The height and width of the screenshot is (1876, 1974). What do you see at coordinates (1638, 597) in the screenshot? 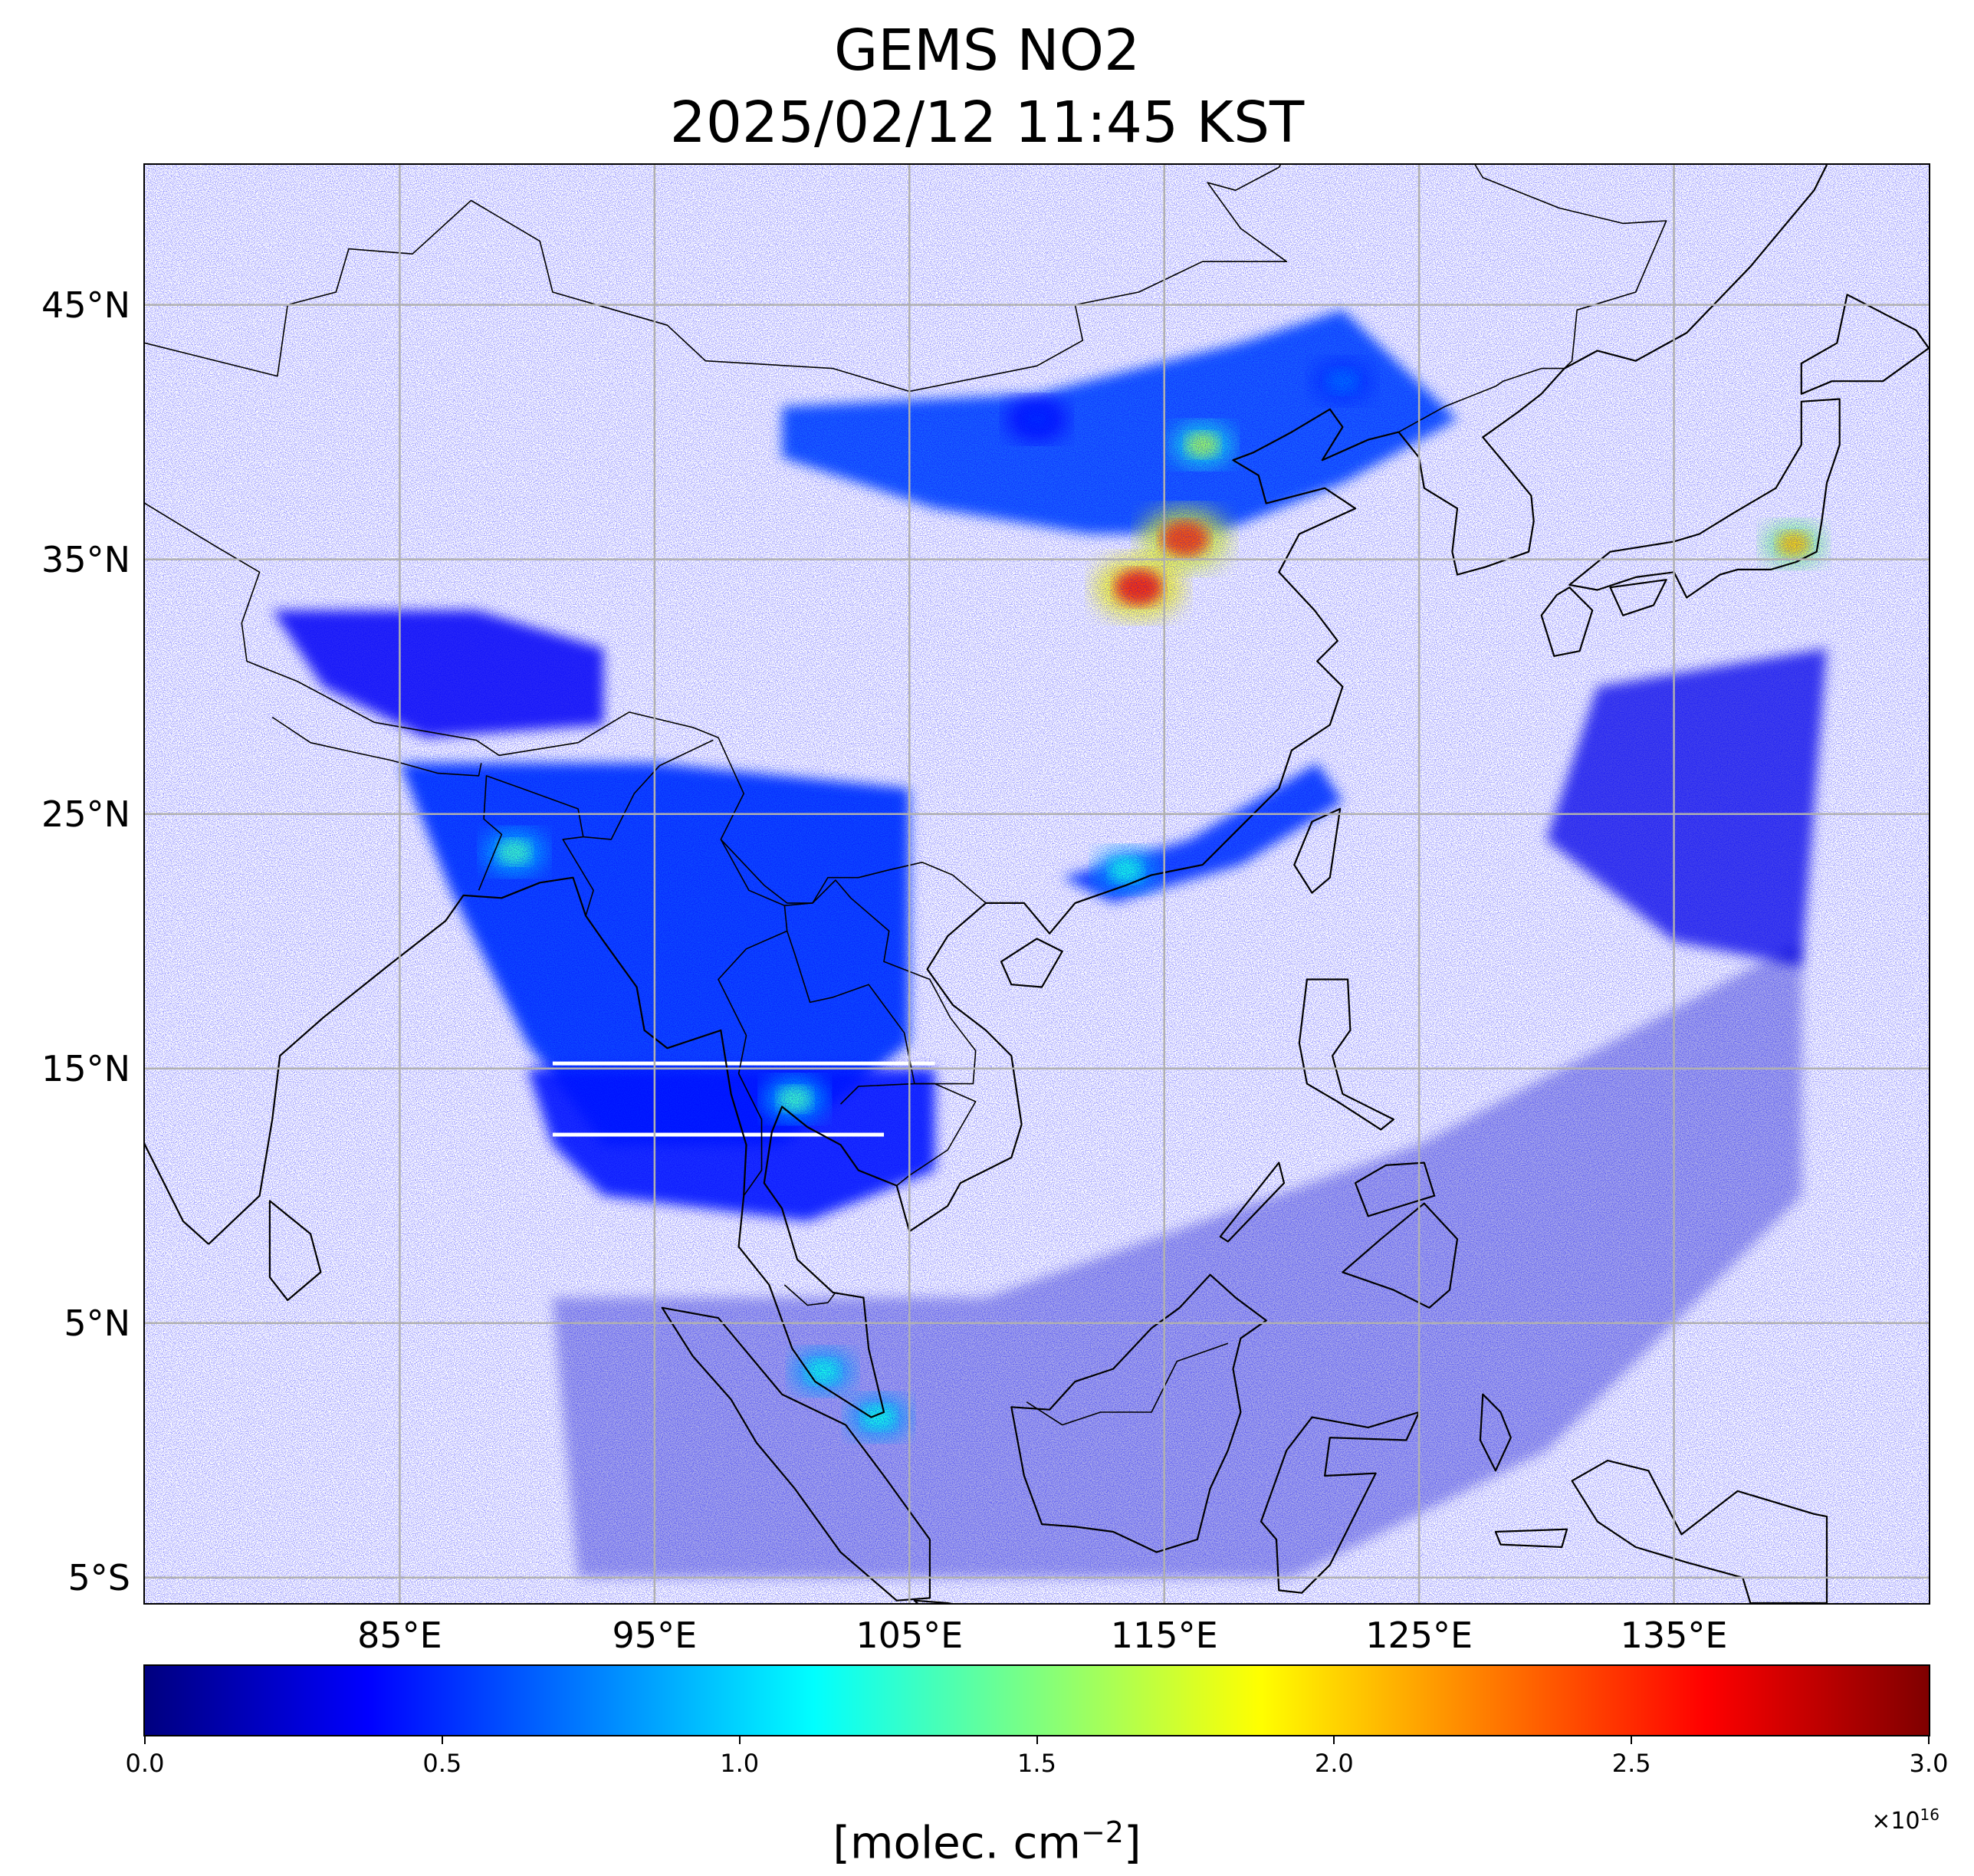
I see `coast-japan-shikoku` at bounding box center [1638, 597].